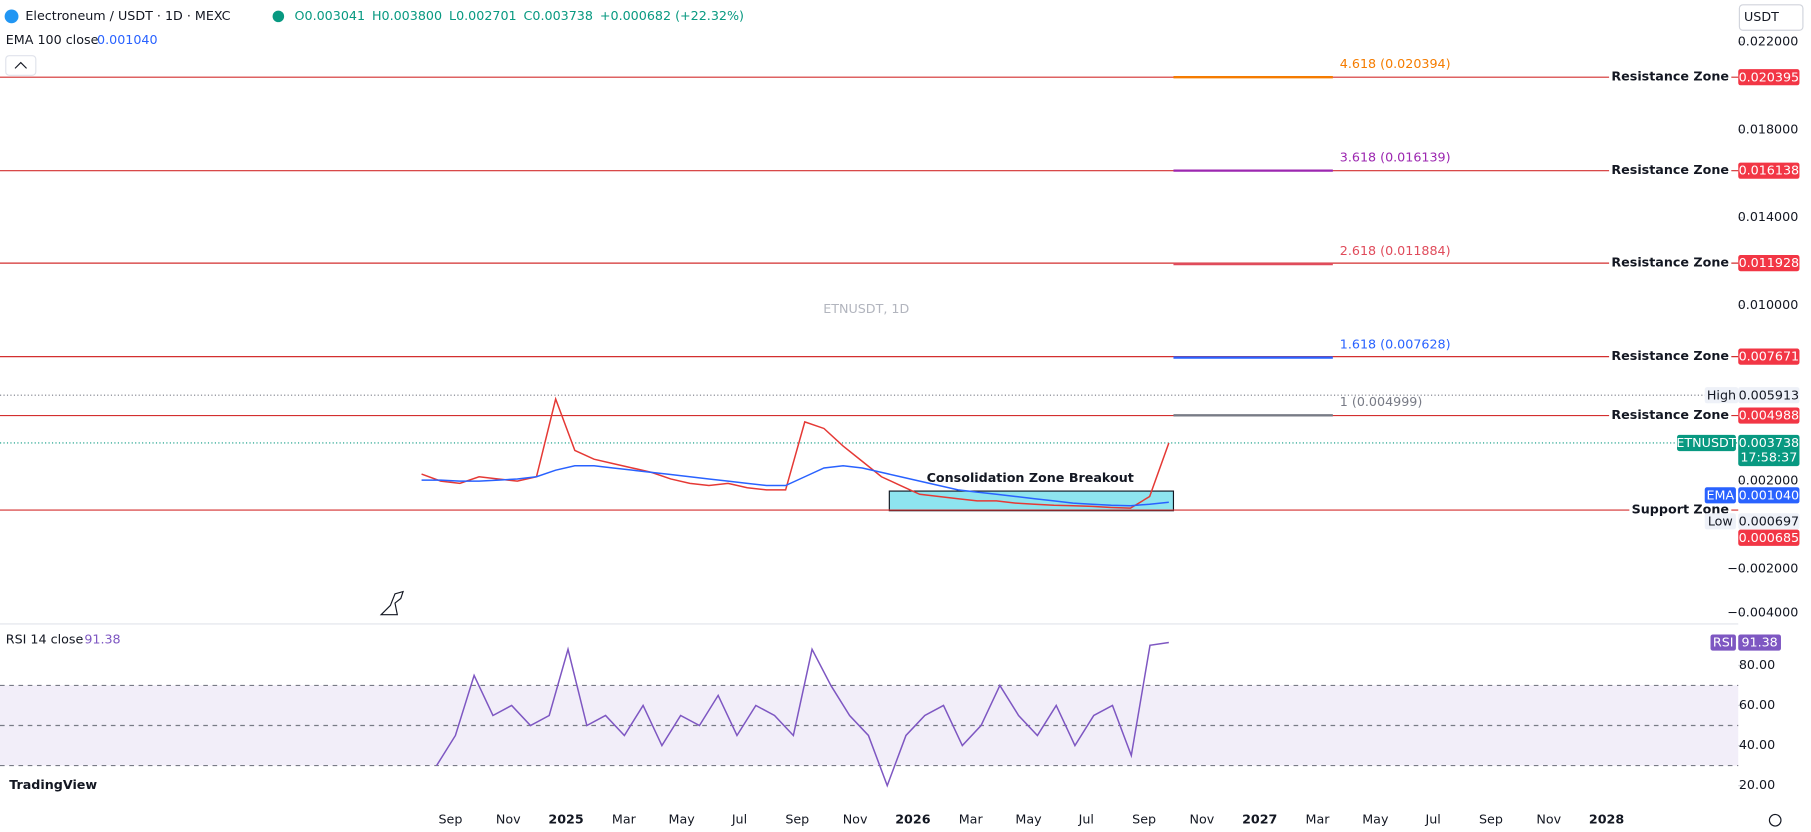  Describe the element at coordinates (45, 639) in the screenshot. I see `rsi-legend: RSI 14 close` at that location.